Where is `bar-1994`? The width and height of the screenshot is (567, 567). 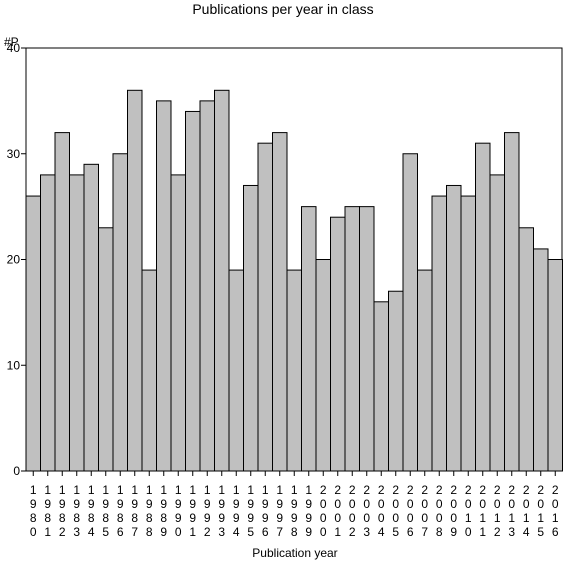 bar-1994 is located at coordinates (236, 370).